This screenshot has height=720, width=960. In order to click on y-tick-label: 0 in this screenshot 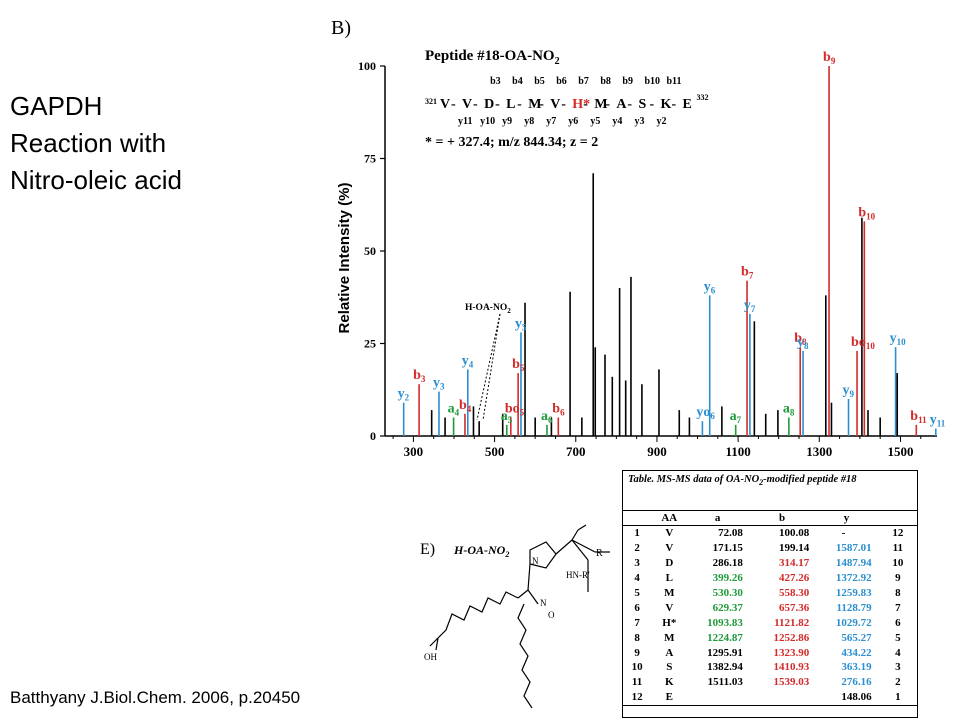, I will do `click(373, 436)`.